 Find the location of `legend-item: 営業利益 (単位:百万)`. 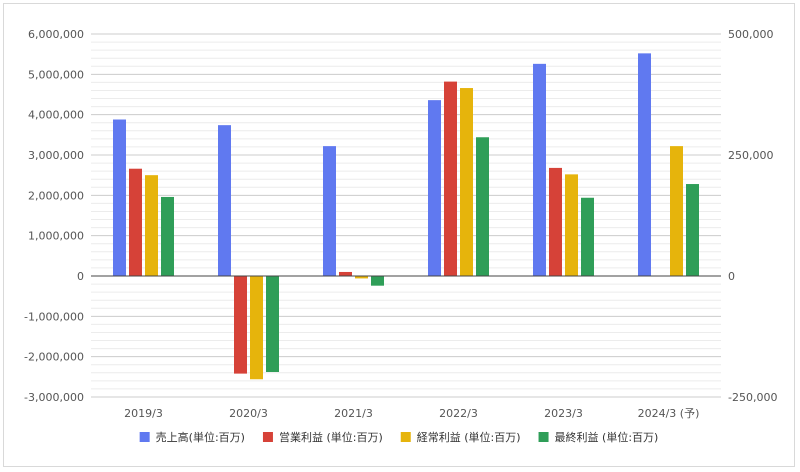

legend-item: 営業利益 (単位:百万) is located at coordinates (322, 437).